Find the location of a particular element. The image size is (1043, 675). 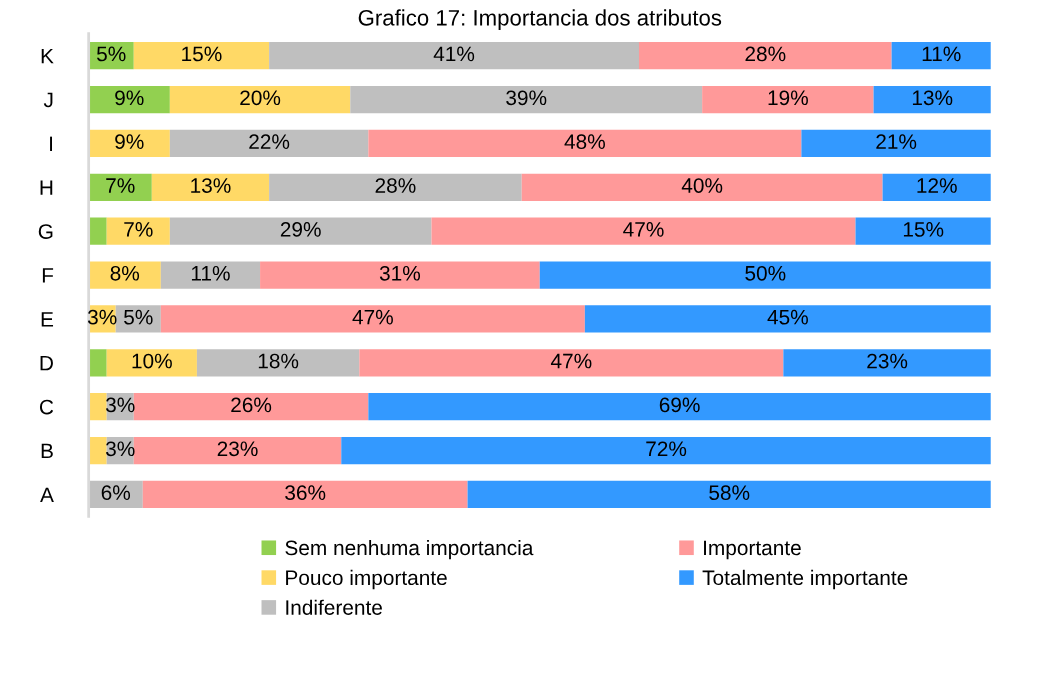

data-label: 39% is located at coordinates (526, 98).